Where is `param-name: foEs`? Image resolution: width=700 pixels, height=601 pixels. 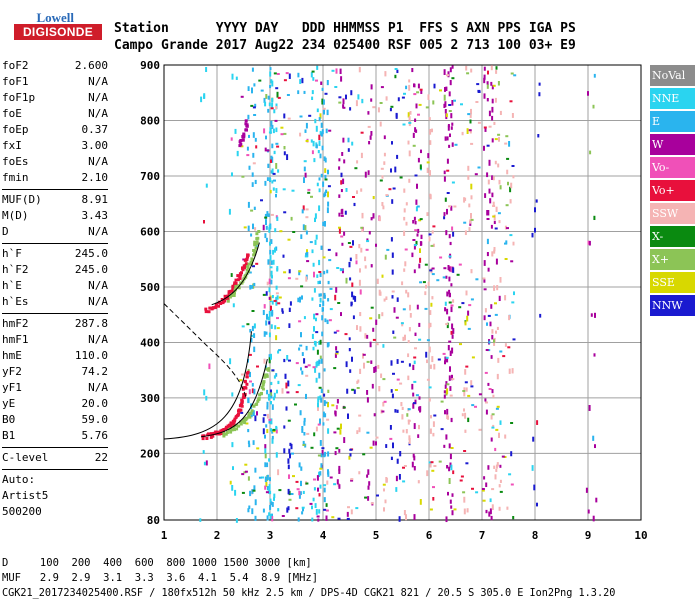 param-name: foEs is located at coordinates (15, 161).